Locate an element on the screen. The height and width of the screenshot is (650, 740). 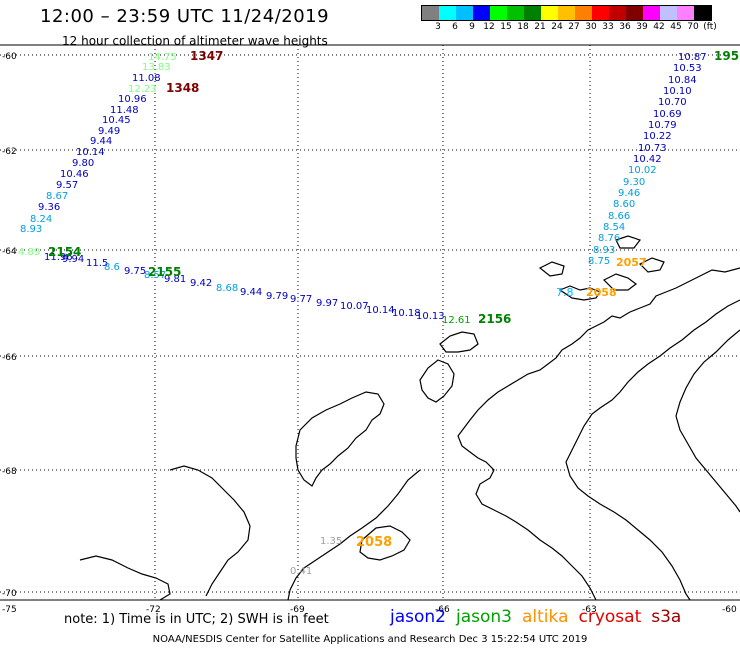
legend-tick-label: 42 is located at coordinates (659, 27).